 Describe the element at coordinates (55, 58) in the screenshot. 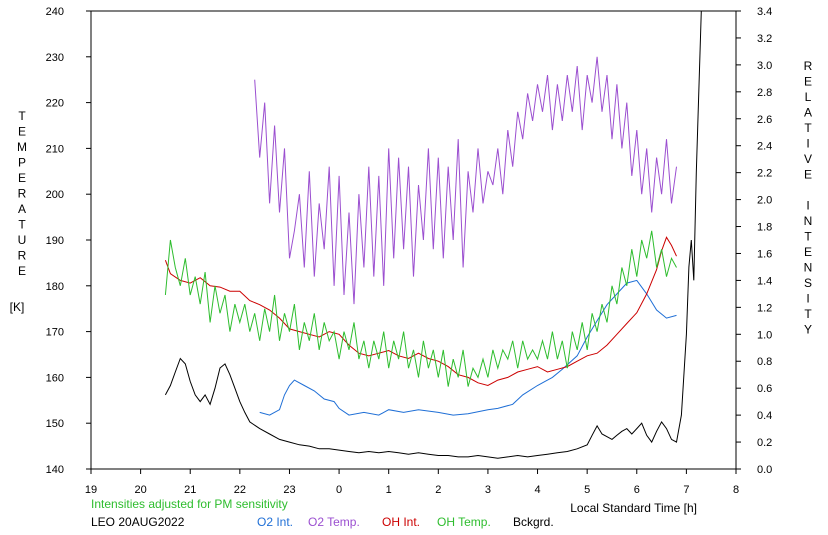

I see `left-tick-label: 230` at that location.